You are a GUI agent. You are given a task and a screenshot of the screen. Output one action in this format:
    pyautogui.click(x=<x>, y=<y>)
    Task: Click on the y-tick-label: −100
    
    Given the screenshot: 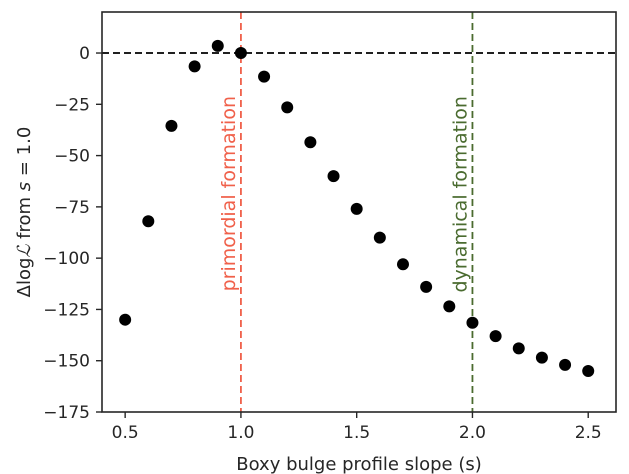 What is the action you would take?
    pyautogui.click(x=66, y=259)
    